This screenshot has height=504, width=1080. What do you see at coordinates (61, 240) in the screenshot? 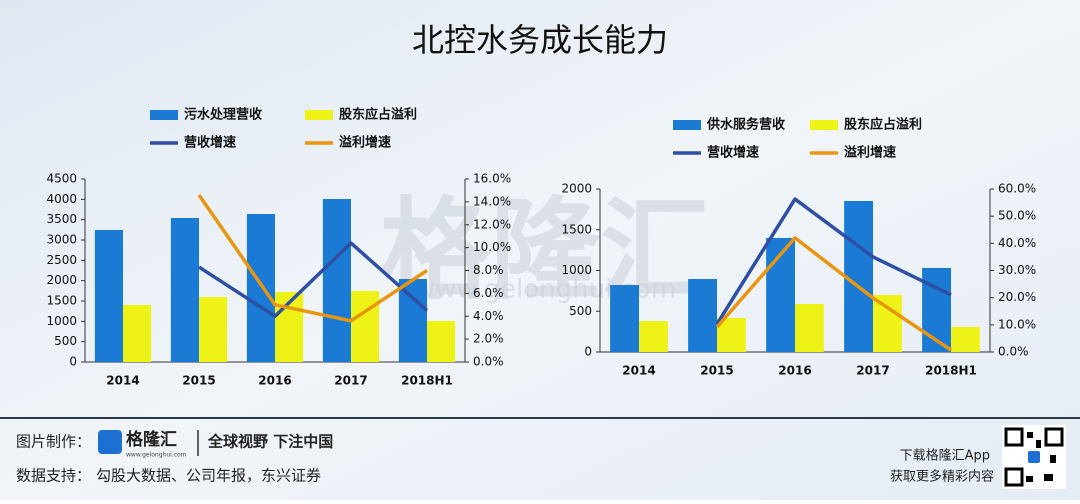
I see `y-tick-label: 3000` at bounding box center [61, 240].